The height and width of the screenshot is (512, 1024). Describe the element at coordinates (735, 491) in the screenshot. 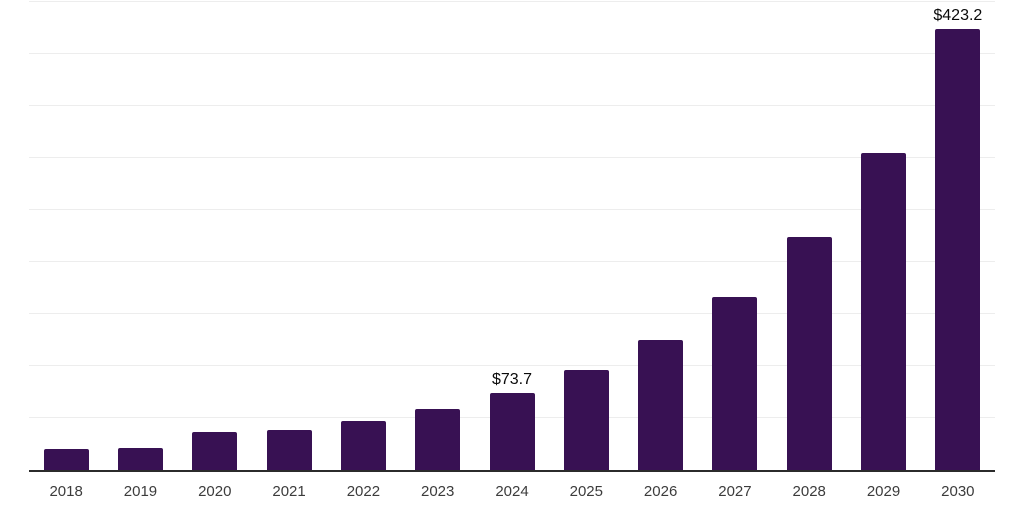

I see `x-tick-2027: 2027` at that location.